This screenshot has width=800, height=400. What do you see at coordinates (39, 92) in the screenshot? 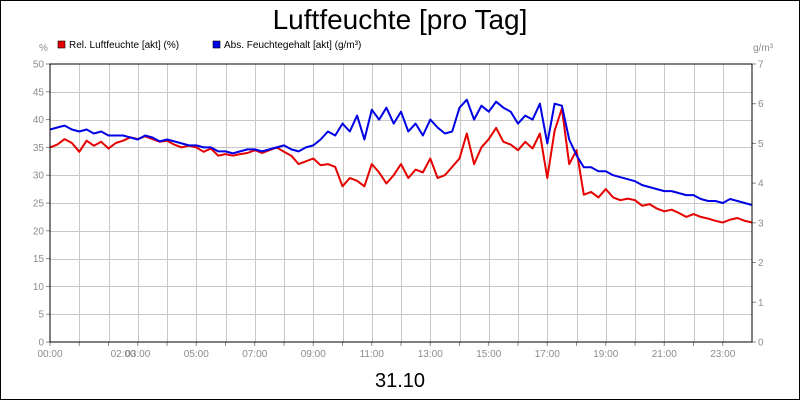
I see `left-tick-label: 45` at bounding box center [39, 92].